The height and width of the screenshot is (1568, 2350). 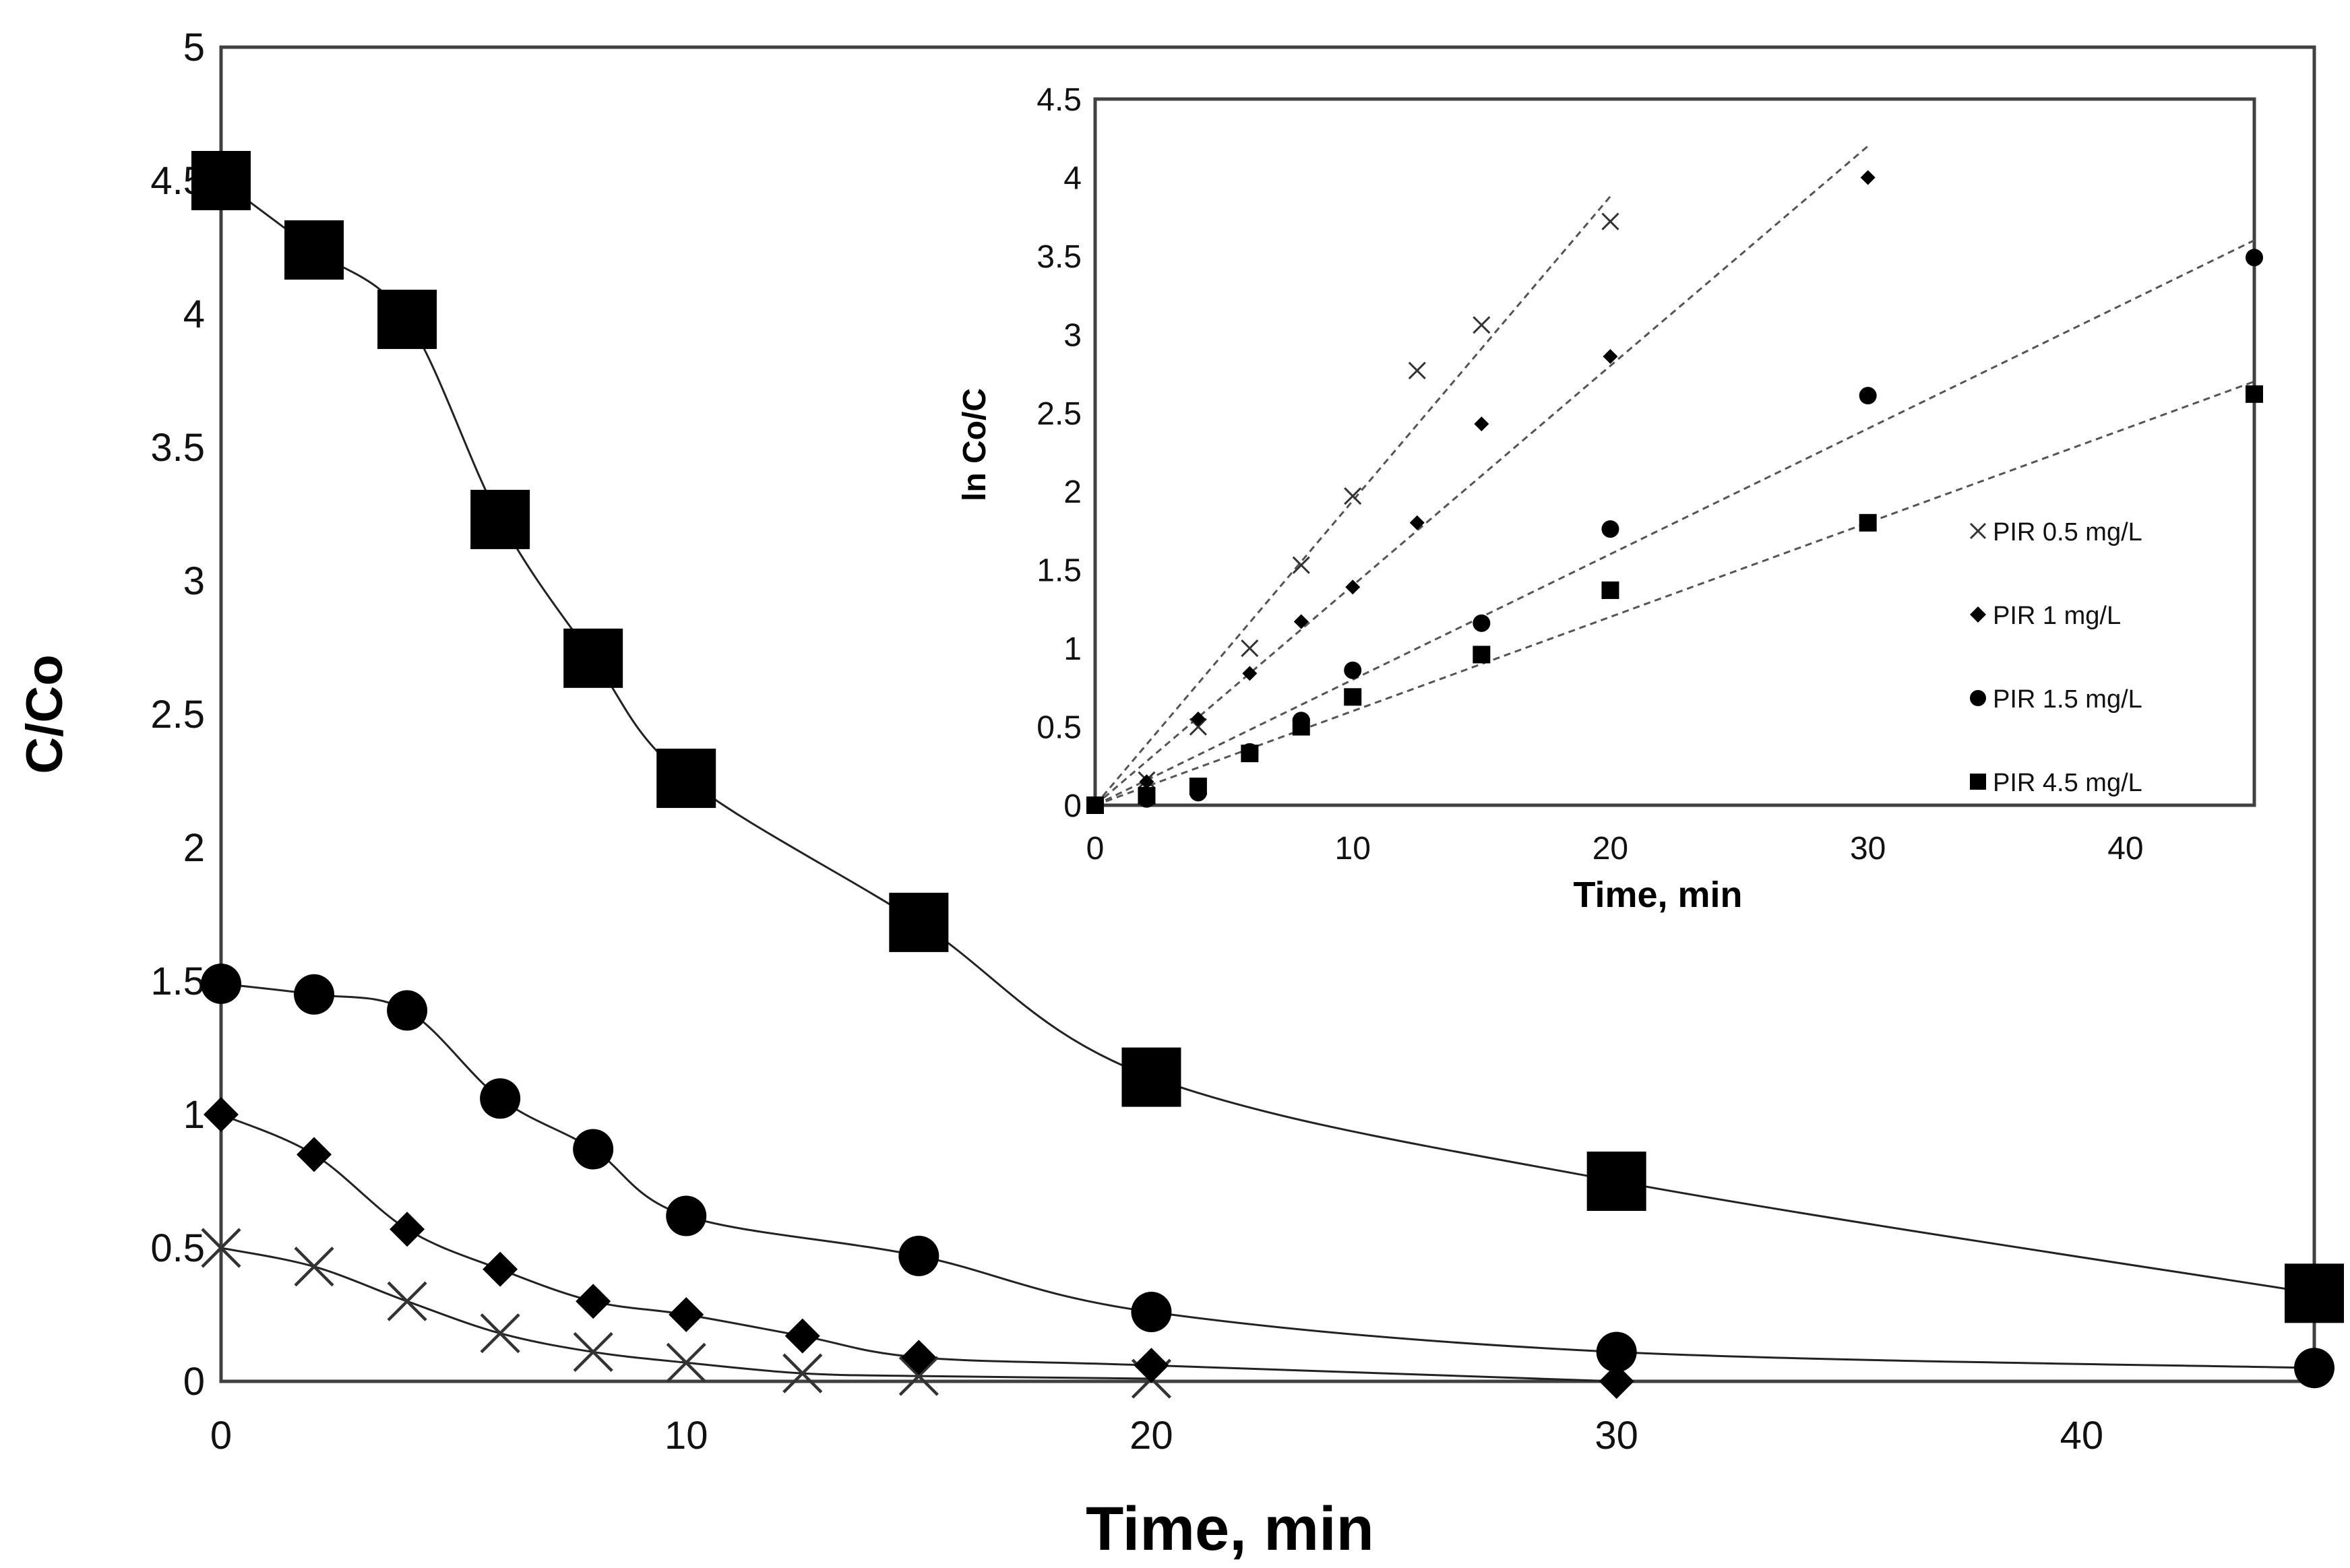 What do you see at coordinates (1072, 178) in the screenshot?
I see `inset-y-tick-label: 4` at bounding box center [1072, 178].